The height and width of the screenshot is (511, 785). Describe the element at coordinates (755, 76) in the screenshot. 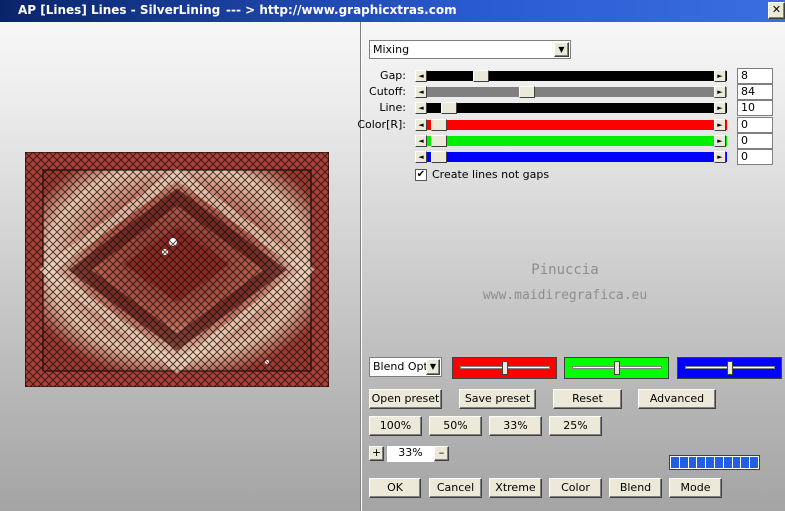

I see `slider-value: 8` at that location.